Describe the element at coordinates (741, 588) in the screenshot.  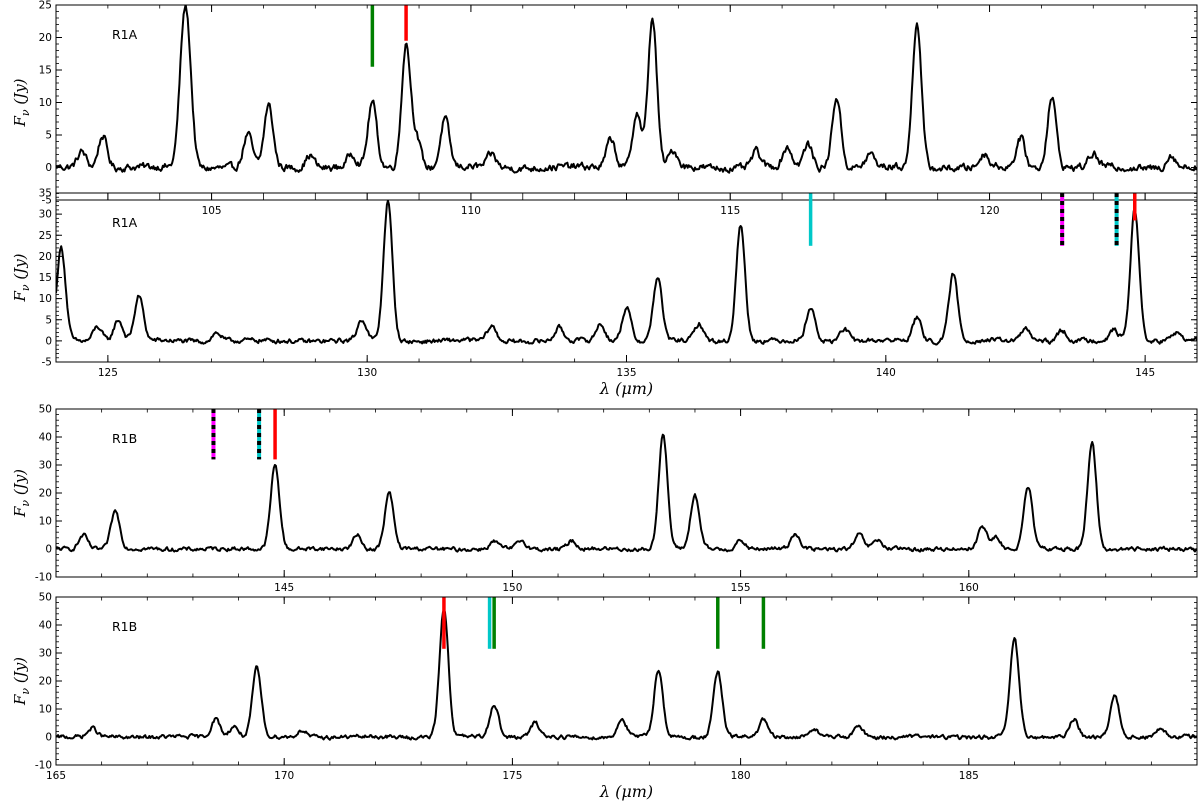
I see `x-tick-label: 155` at that location.